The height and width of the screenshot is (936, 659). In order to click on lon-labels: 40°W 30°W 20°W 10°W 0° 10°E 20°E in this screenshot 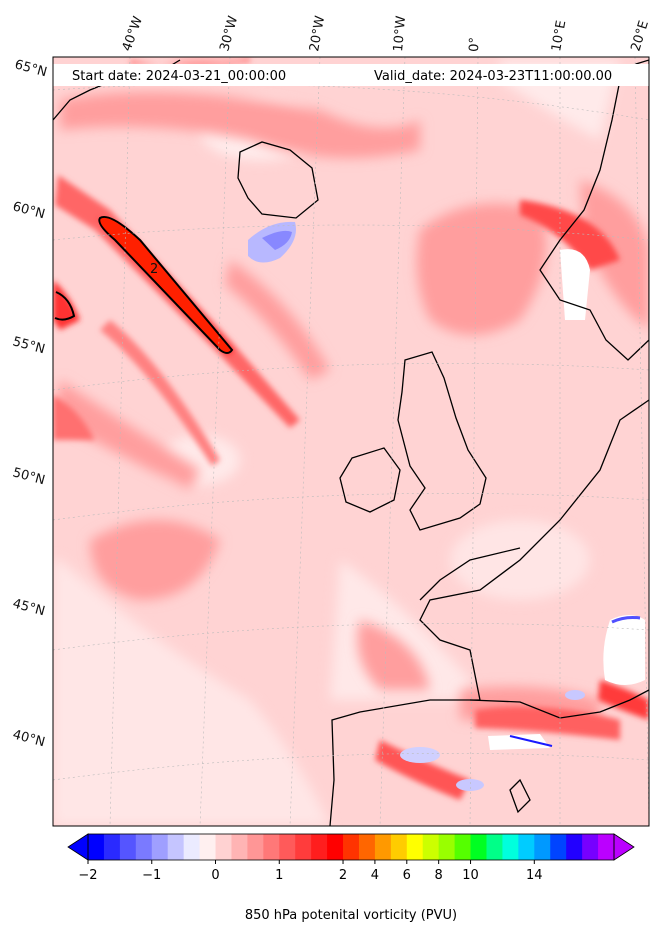, I will do `click(386, 33)`.